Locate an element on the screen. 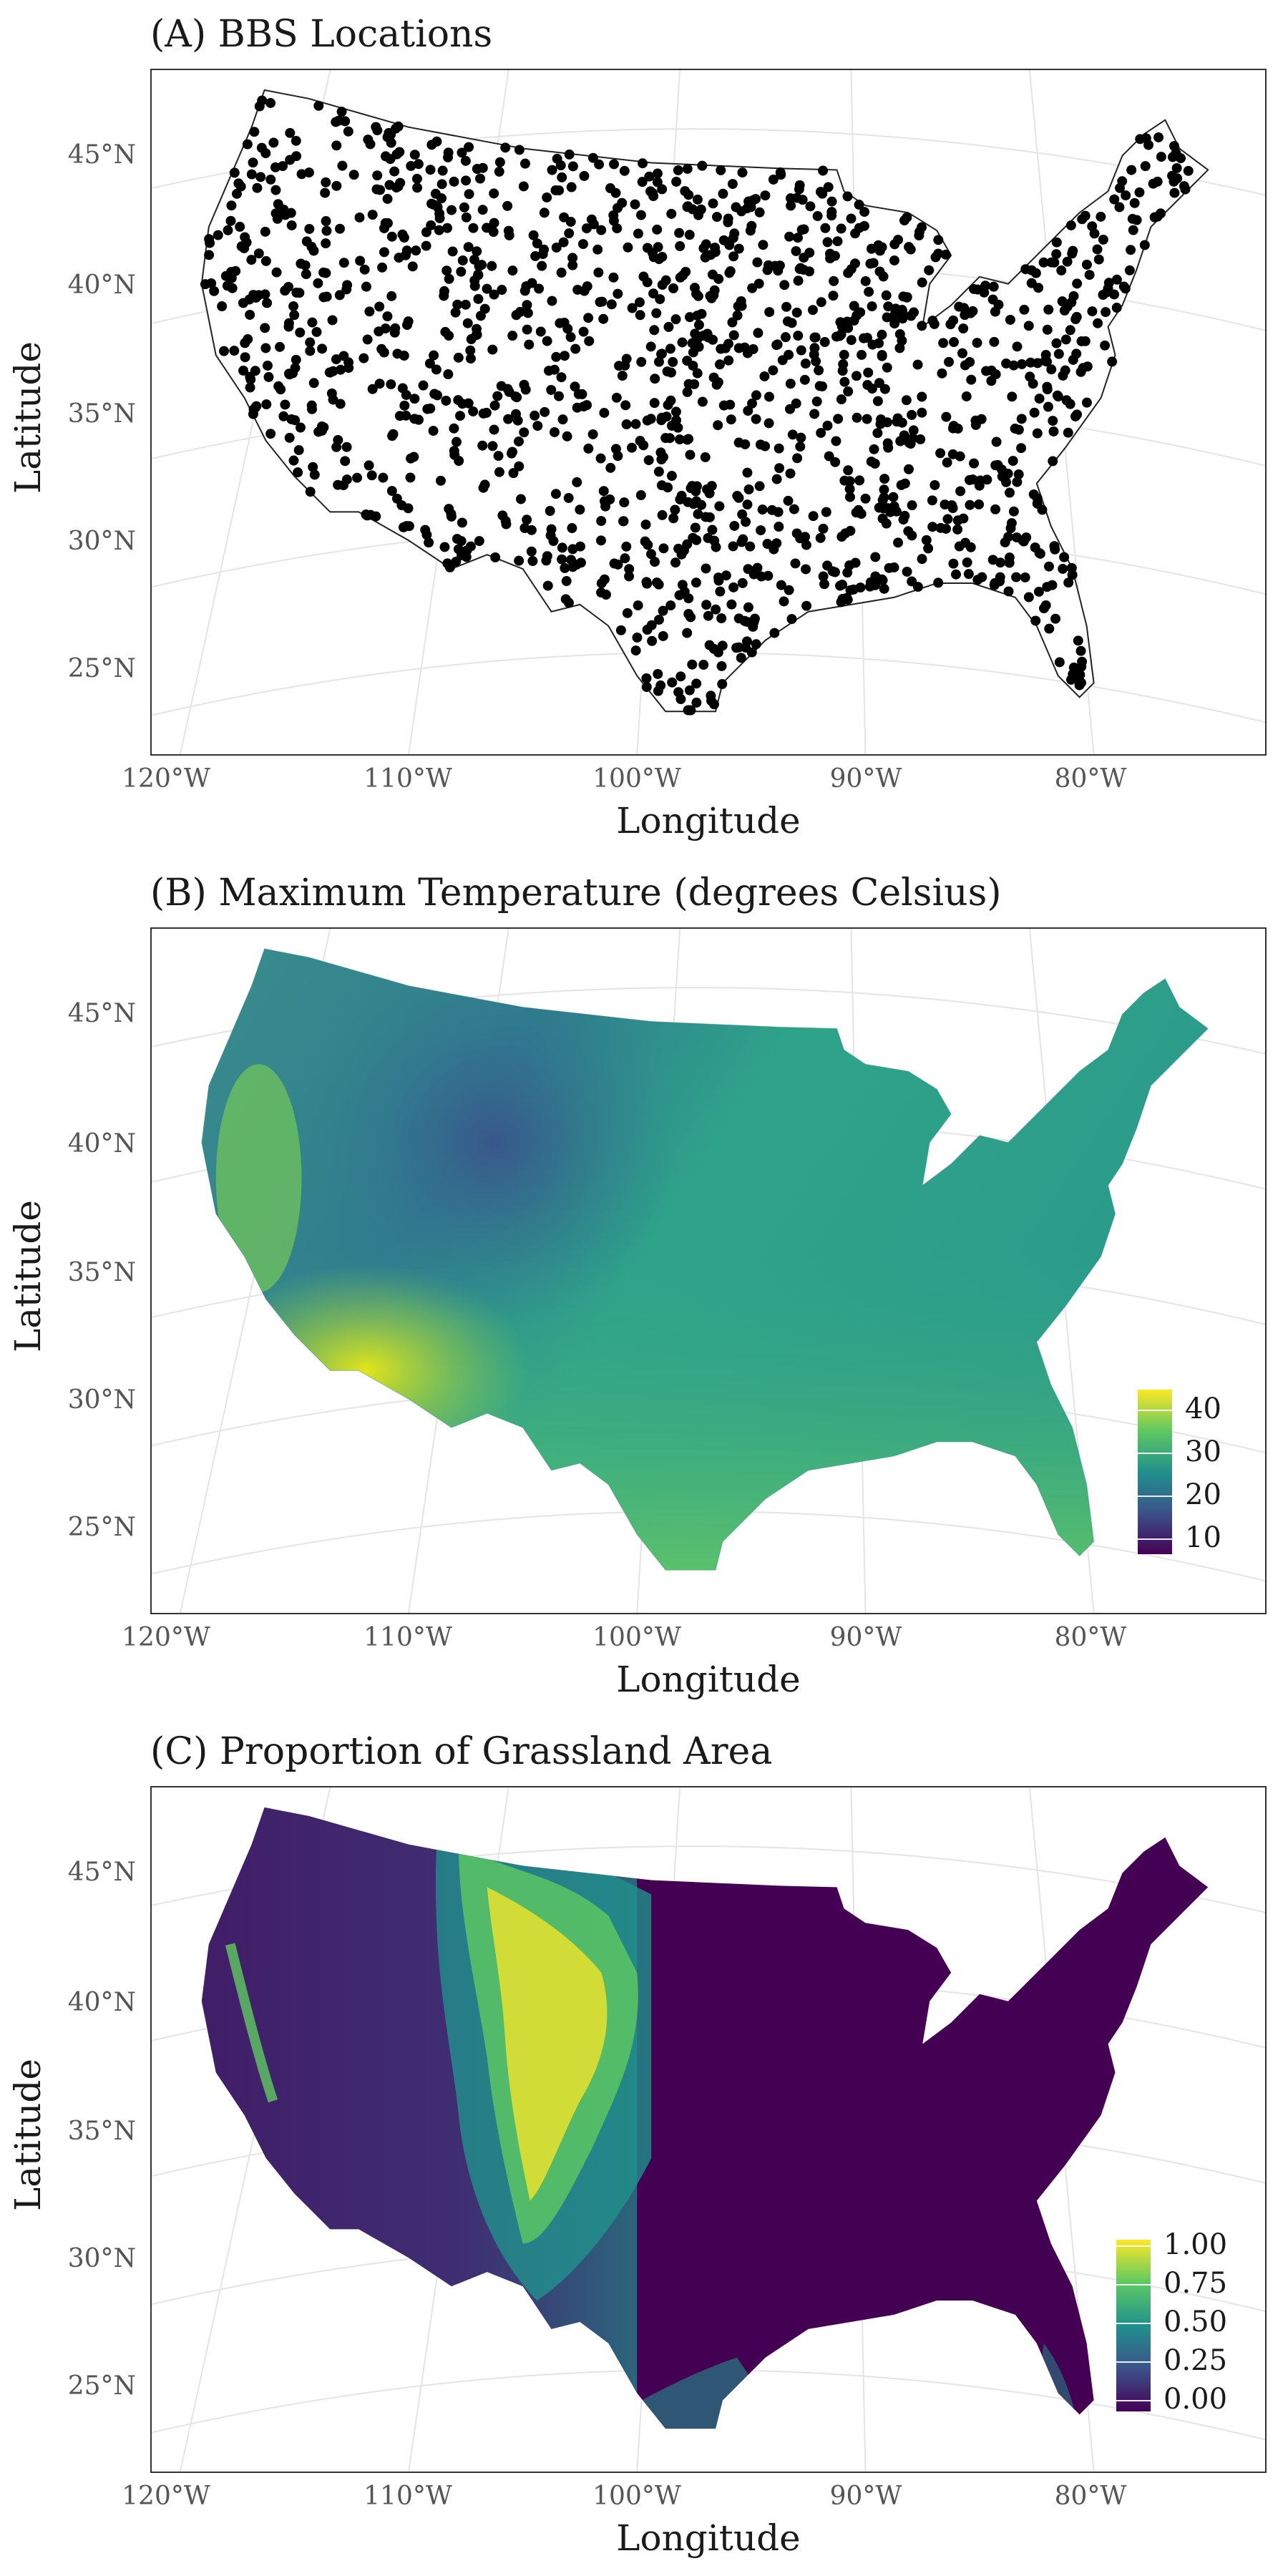 This screenshot has width=1288, height=2576. panel-c-title: (C) Proportion of Grassland Area is located at coordinates (461, 1751).